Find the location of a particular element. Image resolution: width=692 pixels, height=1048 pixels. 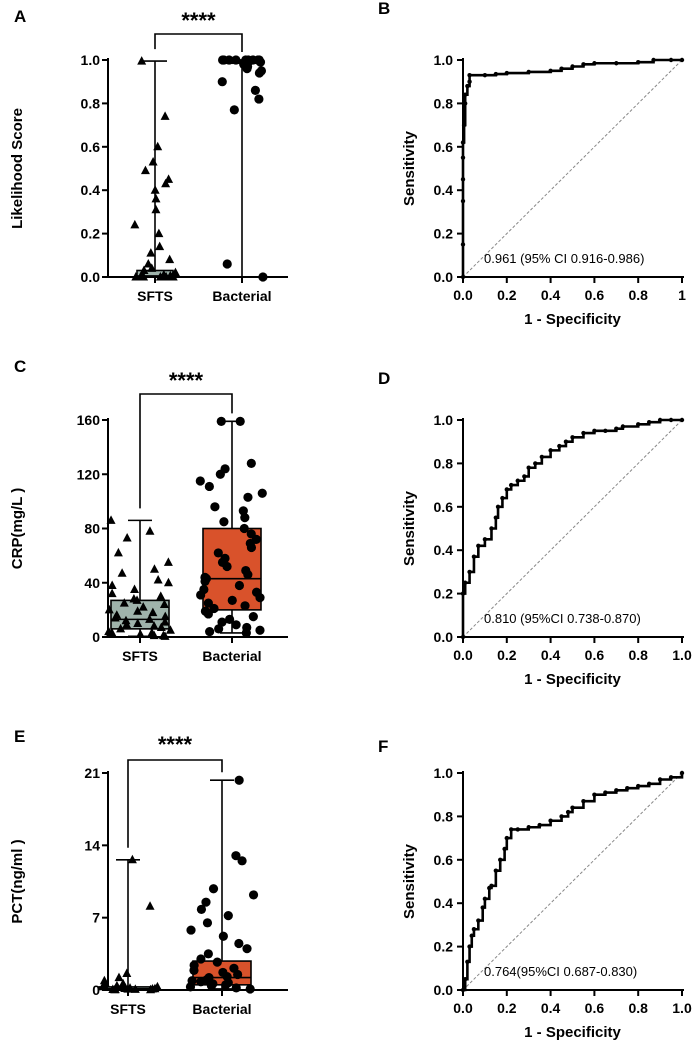

panel-letter: D is located at coordinates (384, 378).